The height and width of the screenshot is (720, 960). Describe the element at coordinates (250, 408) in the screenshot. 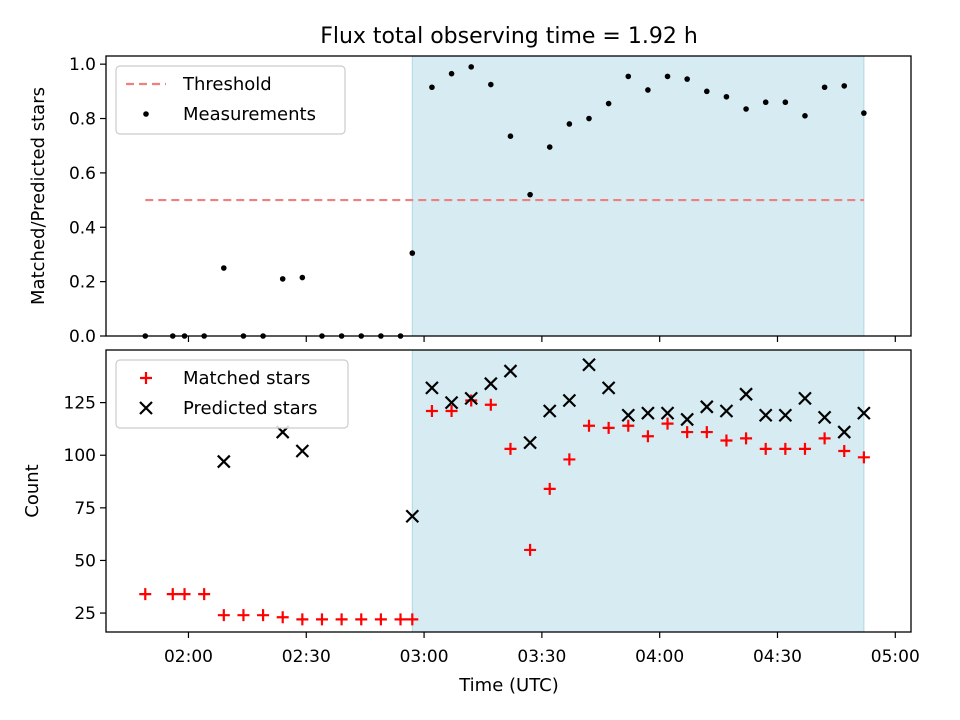

I see `legend-label: Predicted stars` at that location.